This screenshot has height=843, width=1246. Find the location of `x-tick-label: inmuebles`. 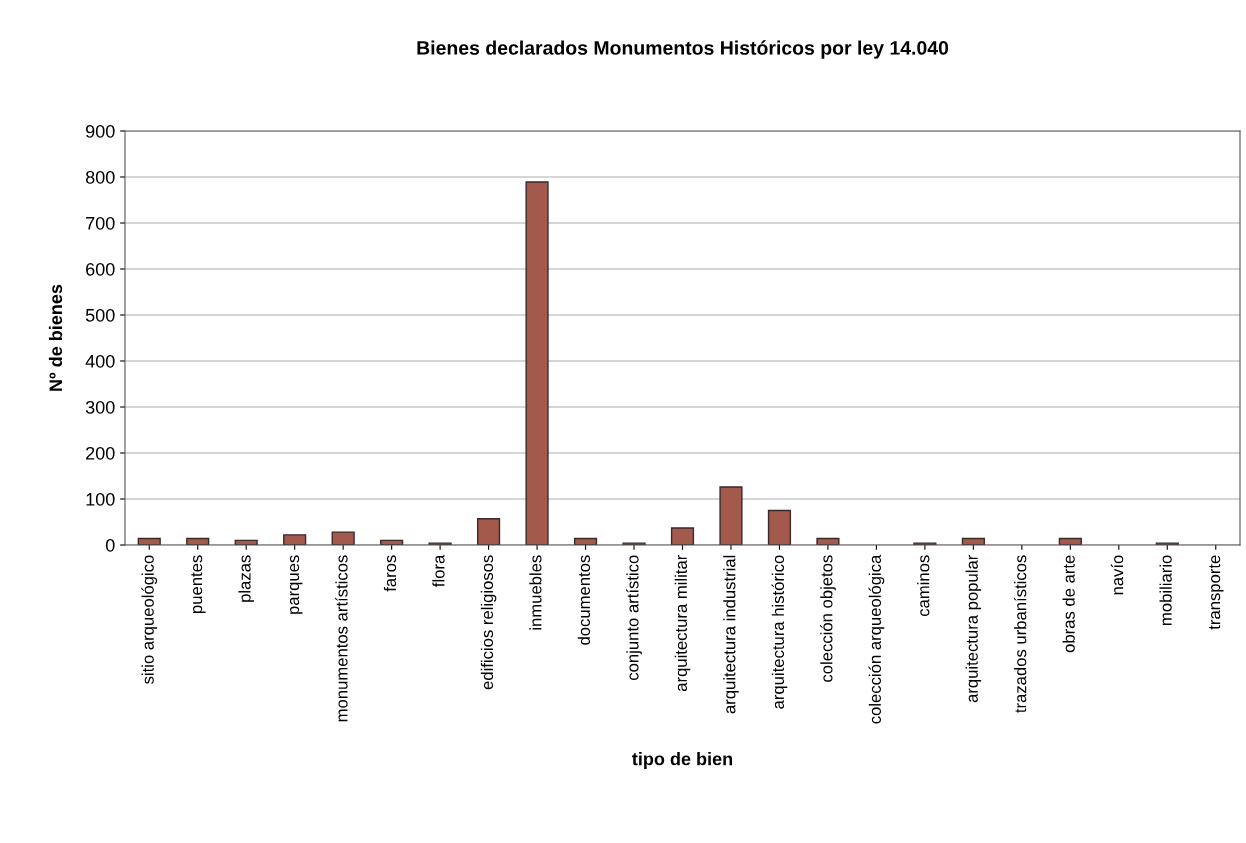

x-tick-label: inmuebles is located at coordinates (535, 592).